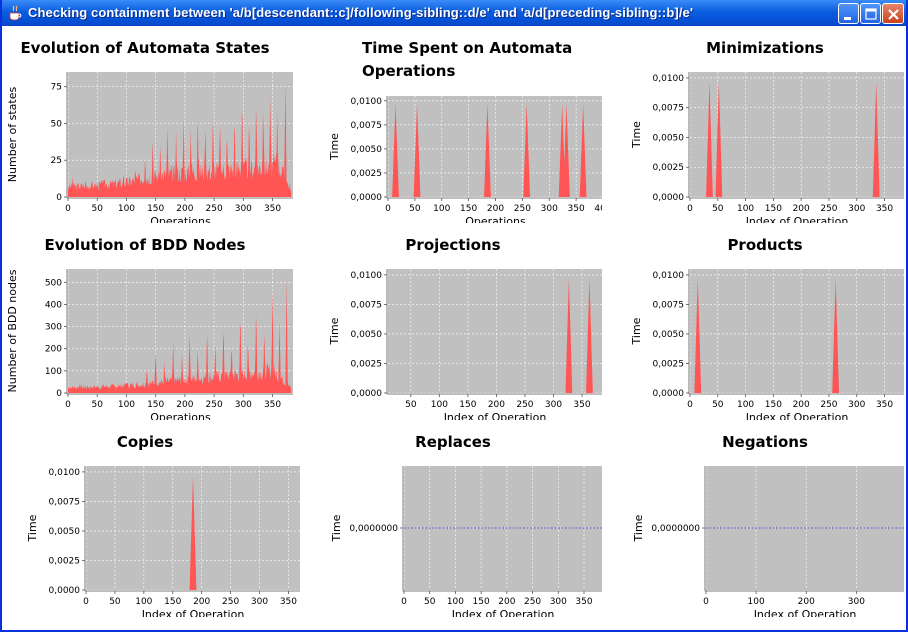 The image size is (908, 632). What do you see at coordinates (408, 71) in the screenshot?
I see `chart-title-line2: Operations` at bounding box center [408, 71].